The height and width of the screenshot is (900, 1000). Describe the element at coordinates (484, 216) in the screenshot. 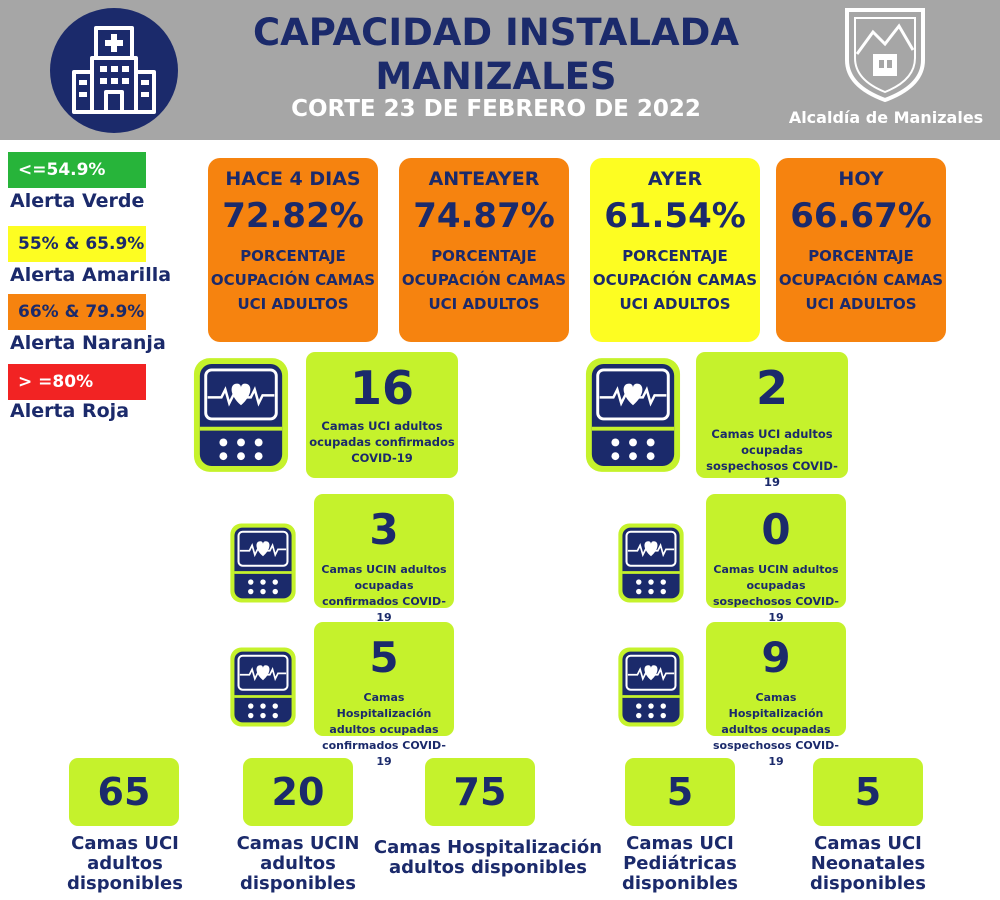

I see `card-percentage: 74.87%` at that location.